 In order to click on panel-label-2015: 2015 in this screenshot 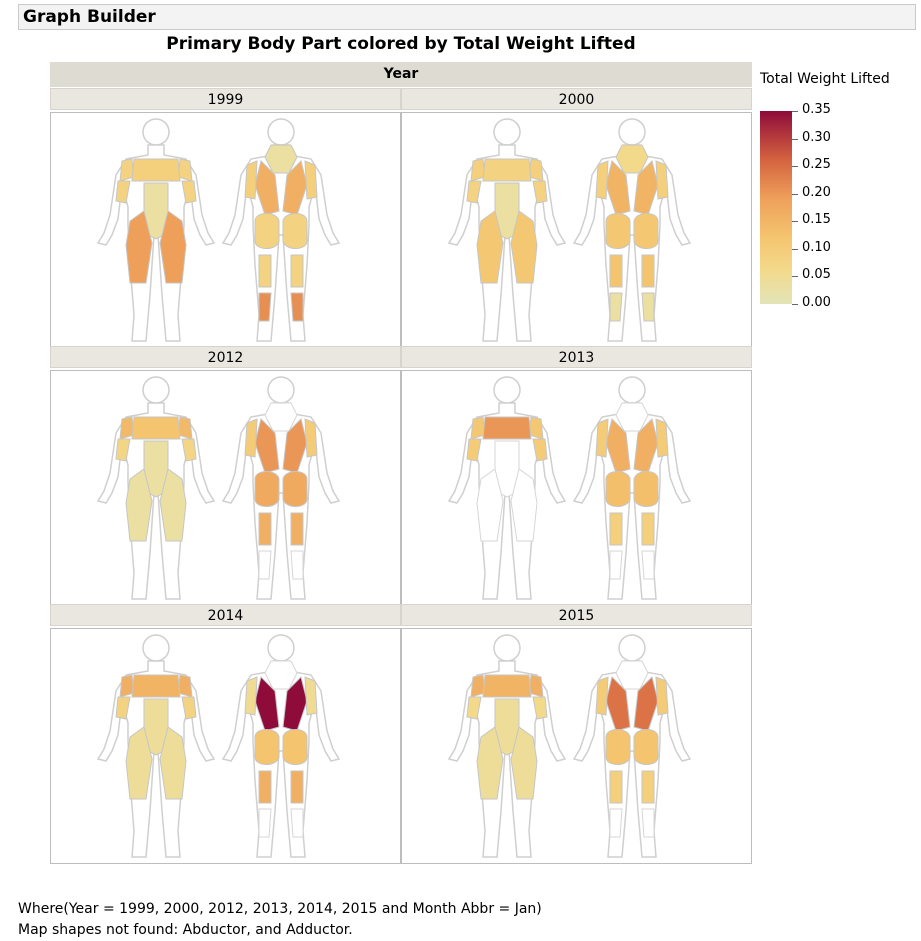, I will do `click(576, 615)`.